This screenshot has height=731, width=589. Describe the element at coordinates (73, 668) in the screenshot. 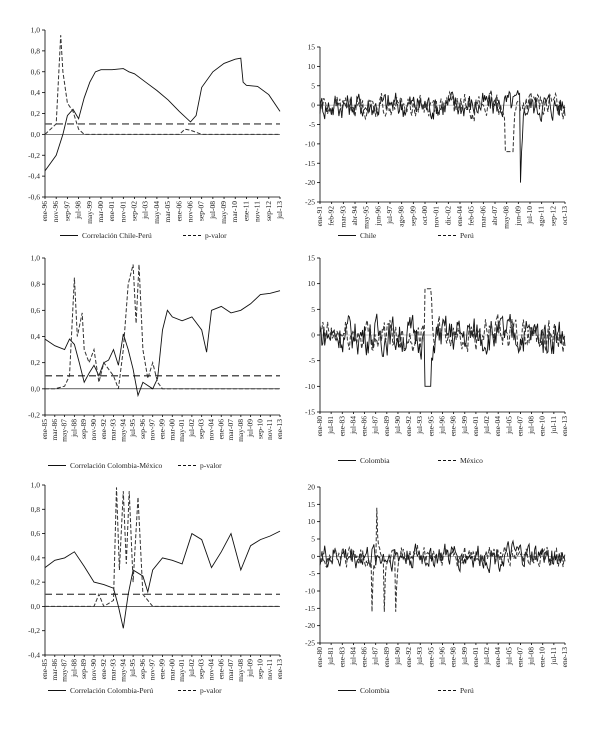

I see `x-tick-label: jul-88` at that location.